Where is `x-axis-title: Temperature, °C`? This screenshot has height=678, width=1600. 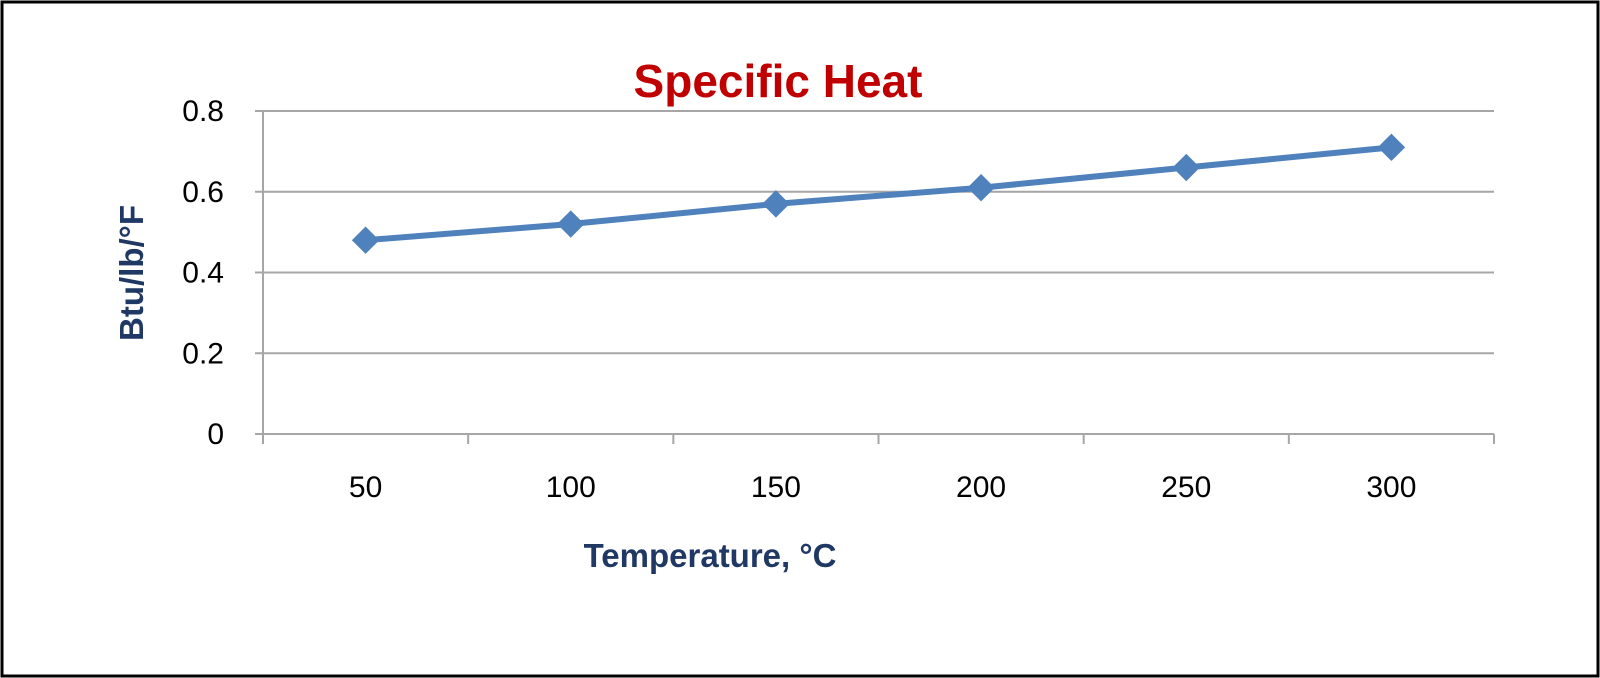
x-axis-title: Temperature, °C is located at coordinates (710, 555).